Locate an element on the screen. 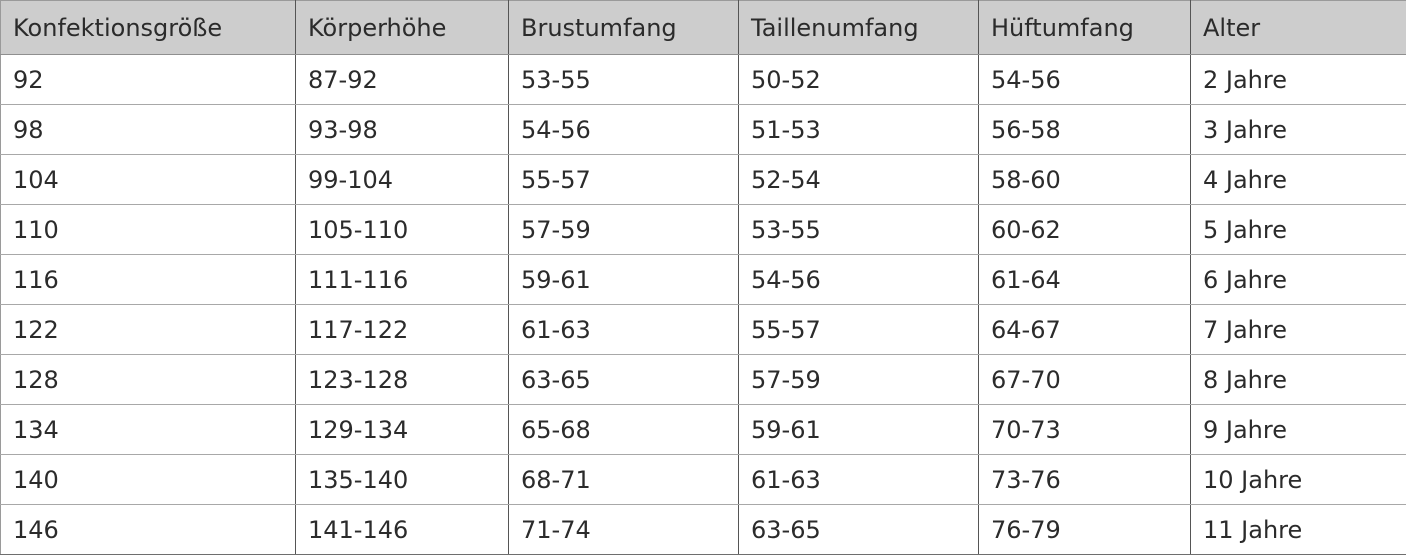  table-cell: 51-53 is located at coordinates (859, 130).